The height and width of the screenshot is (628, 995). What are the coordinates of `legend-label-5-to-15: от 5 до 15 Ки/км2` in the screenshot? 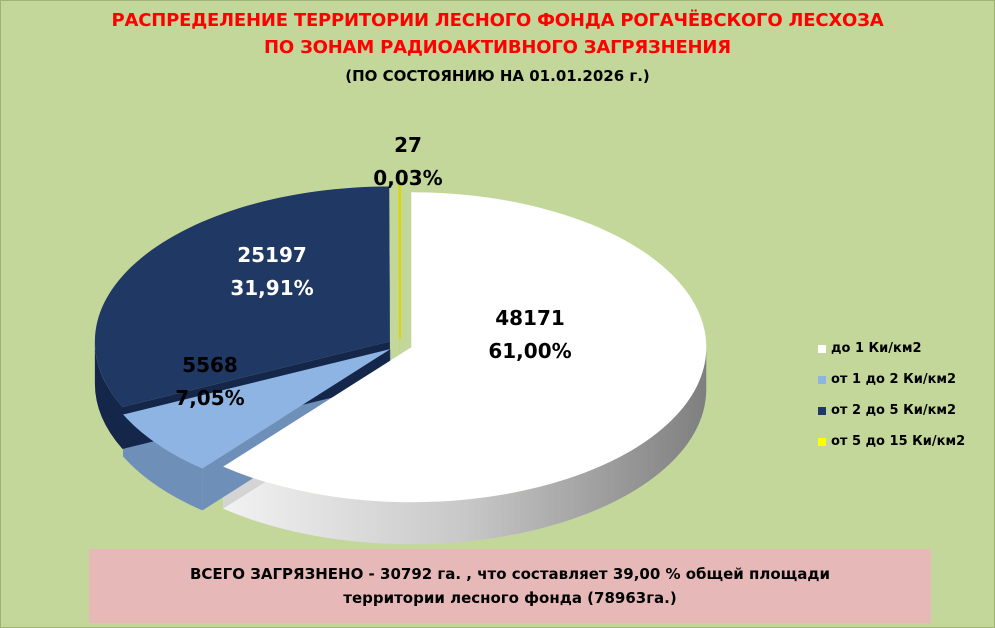 It's located at (898, 441).